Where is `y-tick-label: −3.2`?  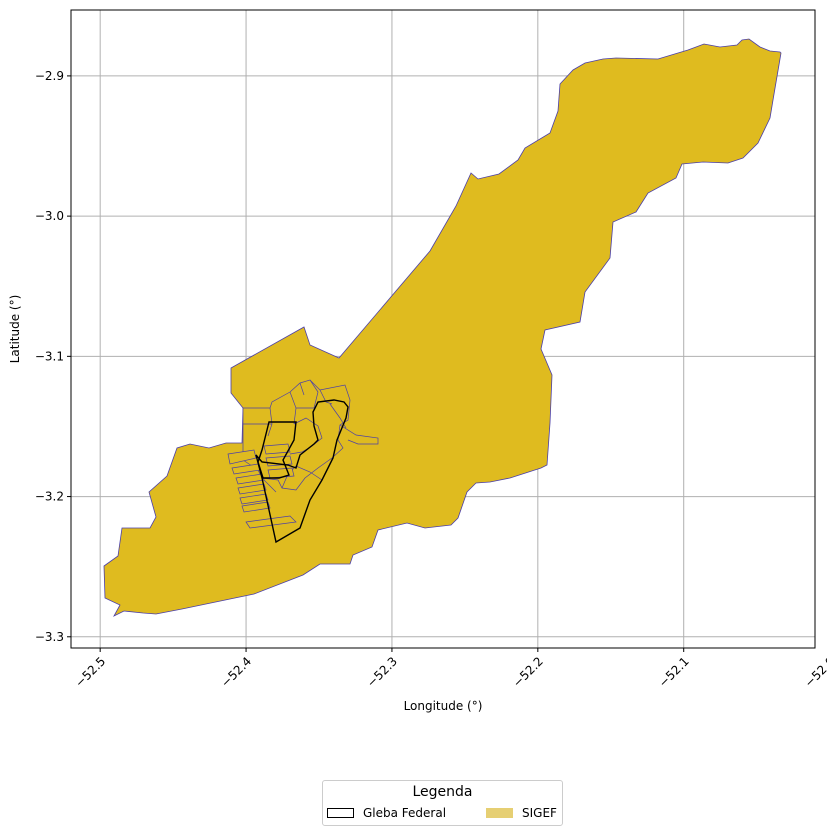
y-tick-label: −3.2 is located at coordinates (49, 497).